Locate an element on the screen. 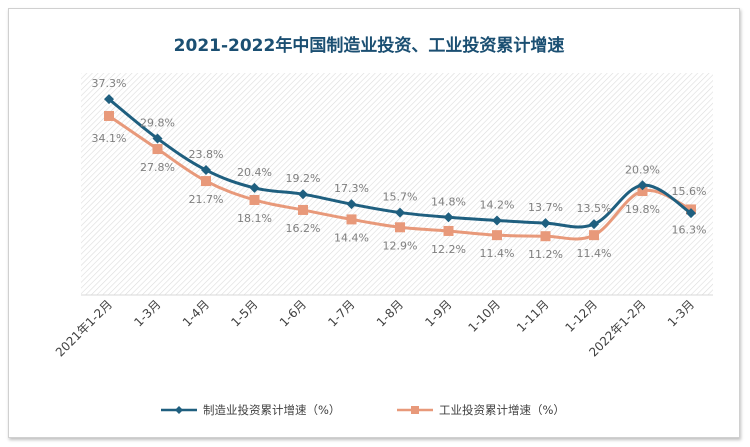 The height and width of the screenshot is (447, 750). legend: 制造业投资累计增速（%） 工业投资累计增速（%） is located at coordinates (363, 410).